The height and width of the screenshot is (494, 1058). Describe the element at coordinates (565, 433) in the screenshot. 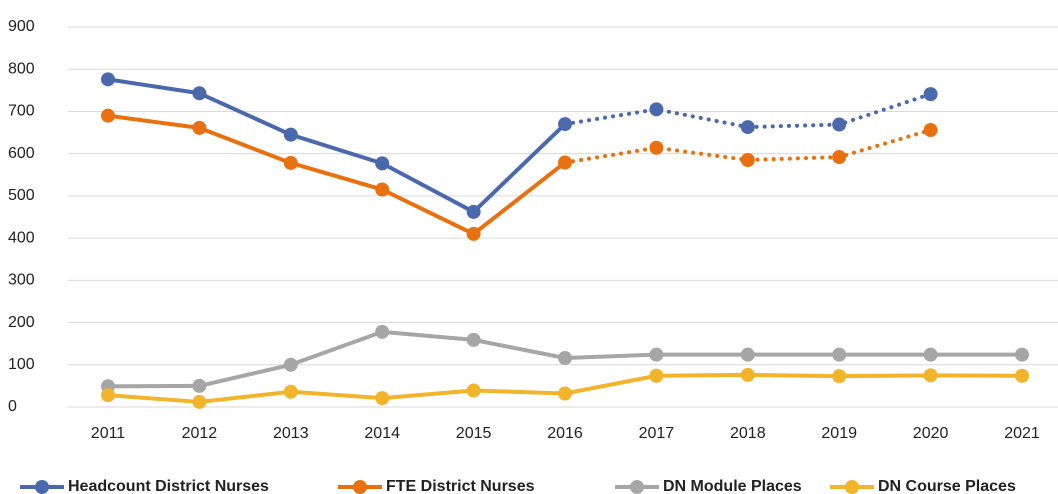

I see `x-tick-label: 2016` at that location.